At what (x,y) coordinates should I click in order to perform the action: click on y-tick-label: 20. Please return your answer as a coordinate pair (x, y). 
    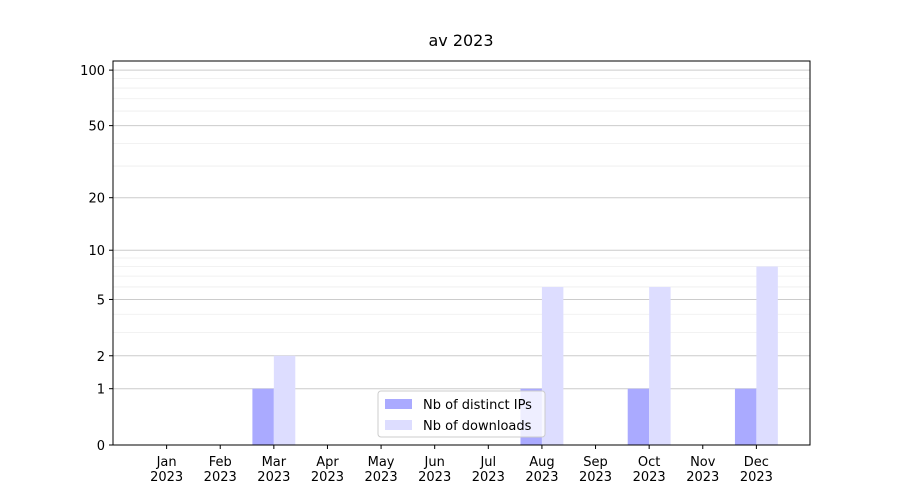
    Looking at the image, I should click on (96, 199).